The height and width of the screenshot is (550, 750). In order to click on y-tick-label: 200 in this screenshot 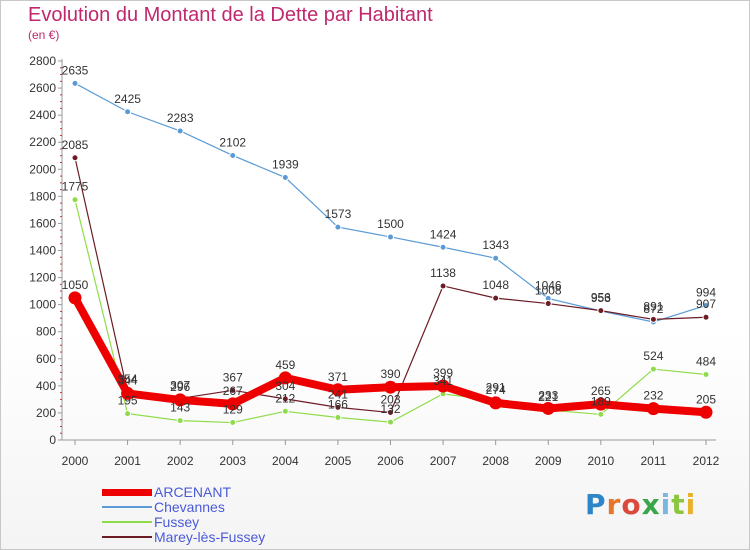, I will do `click(46, 413)`.